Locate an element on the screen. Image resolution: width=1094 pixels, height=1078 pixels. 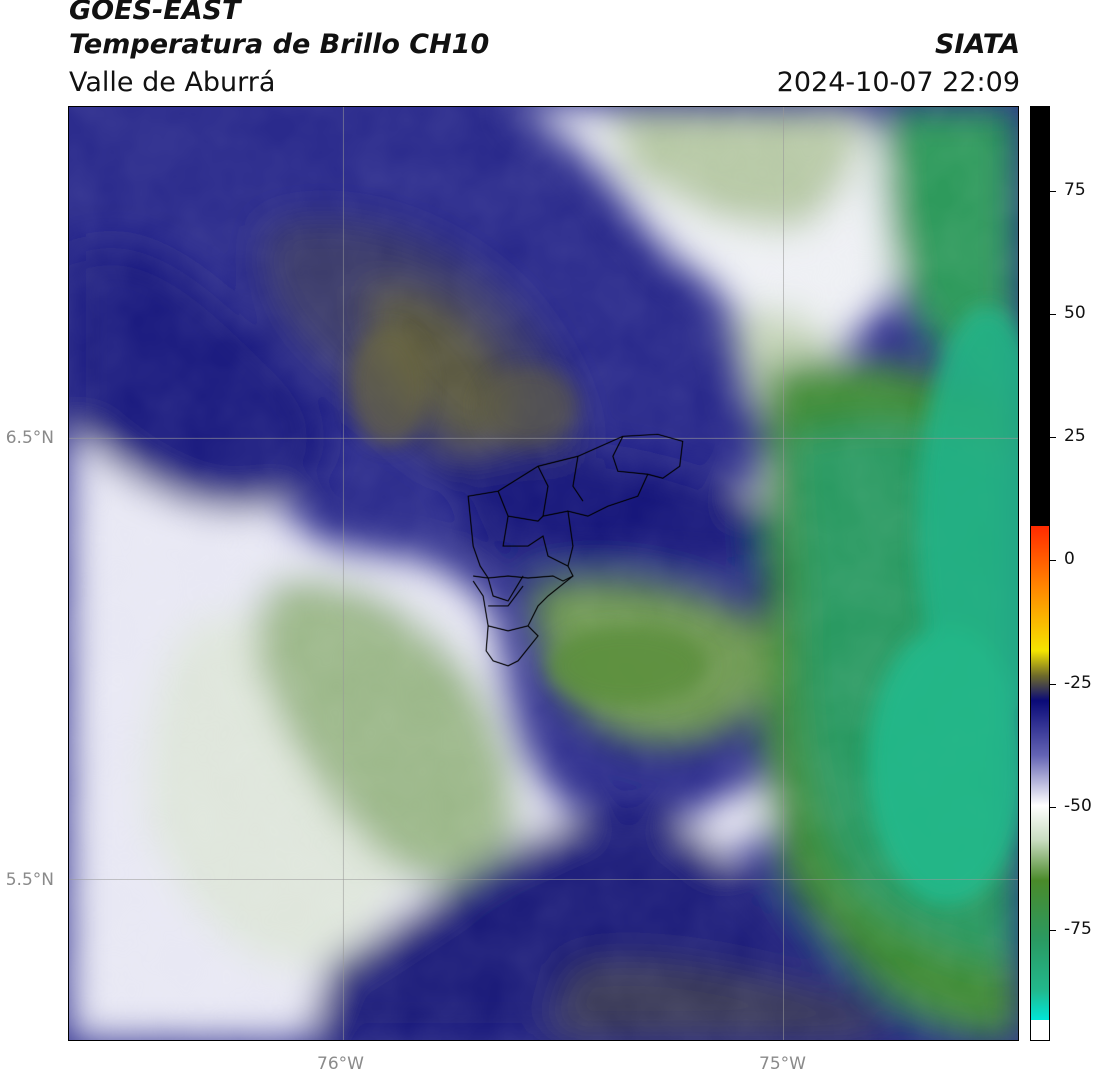
lon-label-75w: 75°W is located at coordinates (782, 1064).